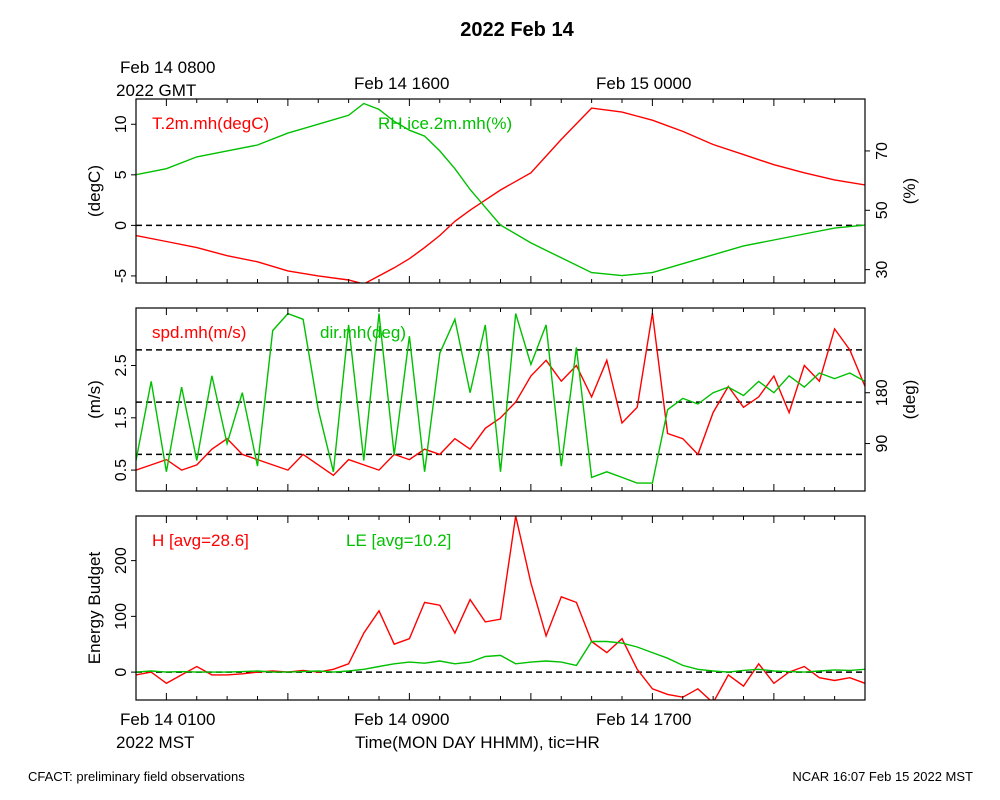 This screenshot has width=1000, height=800. Describe the element at coordinates (882, 444) in the screenshot. I see `y-tick-label-right: 90` at that location.